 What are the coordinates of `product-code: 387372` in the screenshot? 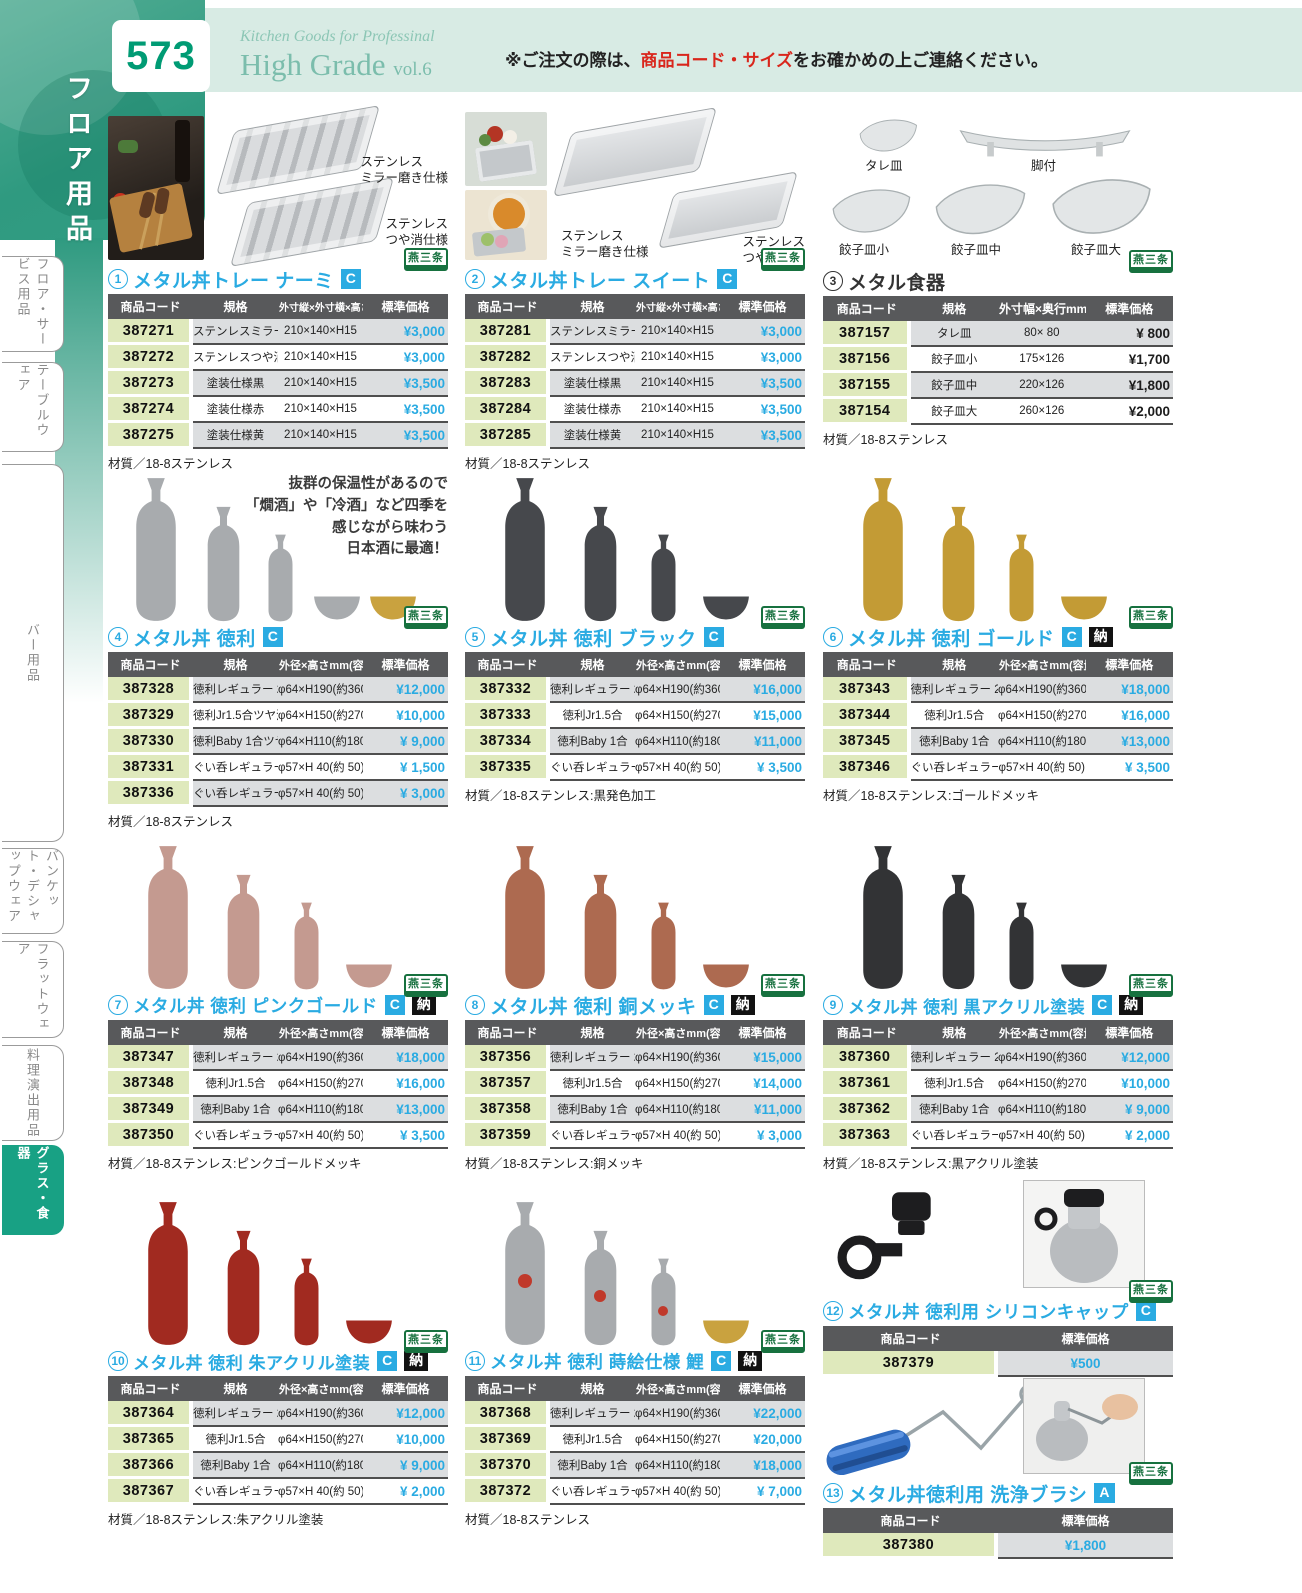 It's located at (507, 1492).